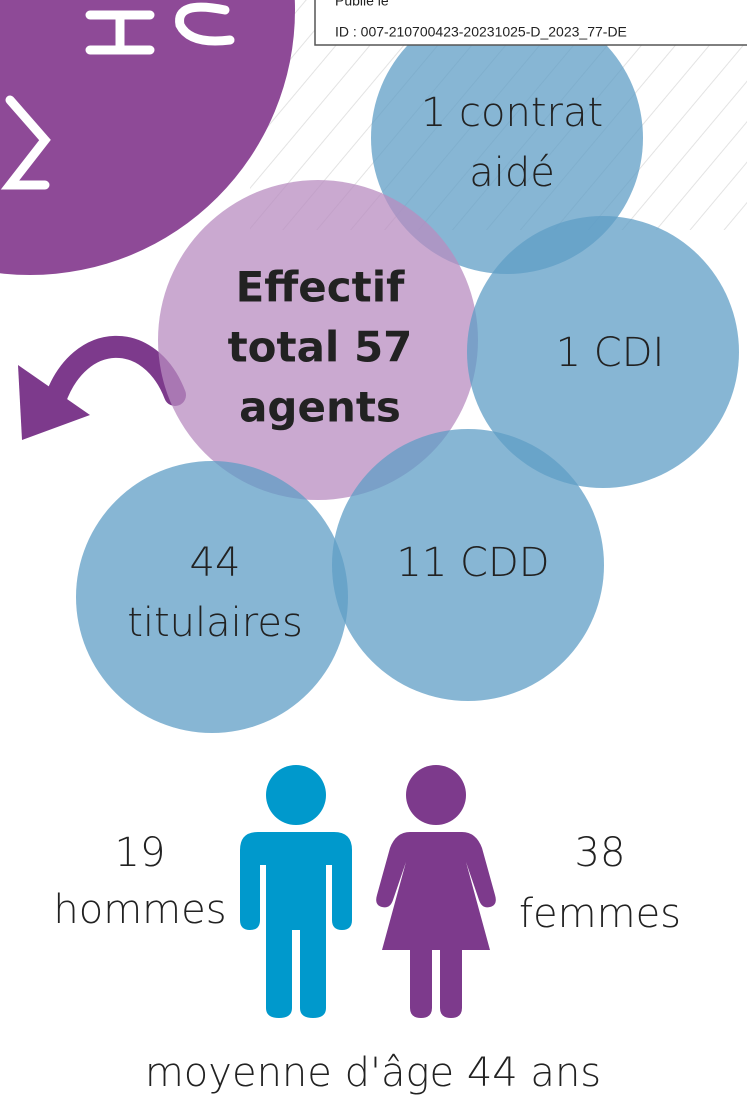 The width and height of the screenshot is (747, 1101). I want to click on bubble-label: agents, so click(320, 407).